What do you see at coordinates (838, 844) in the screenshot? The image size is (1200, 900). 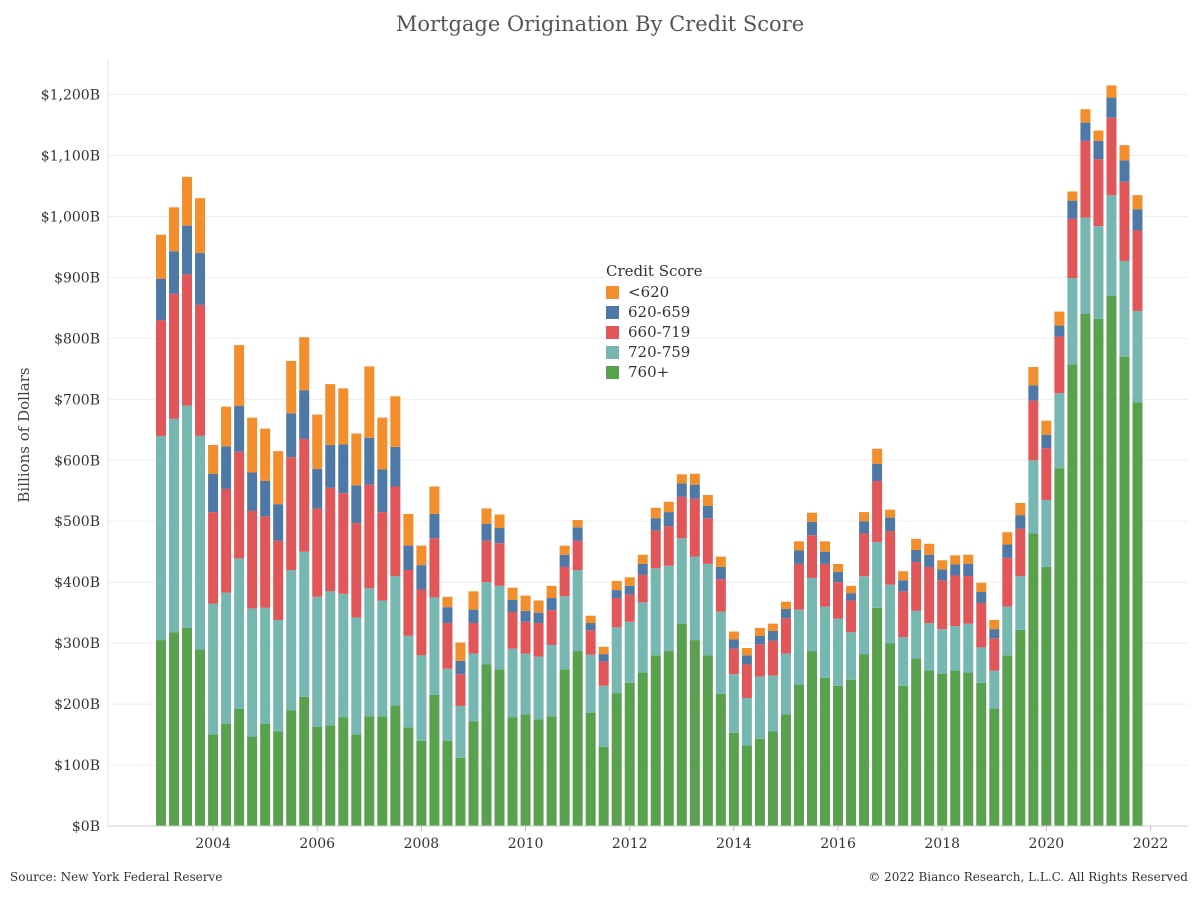 I see `x-tick-label: 2016` at bounding box center [838, 844].